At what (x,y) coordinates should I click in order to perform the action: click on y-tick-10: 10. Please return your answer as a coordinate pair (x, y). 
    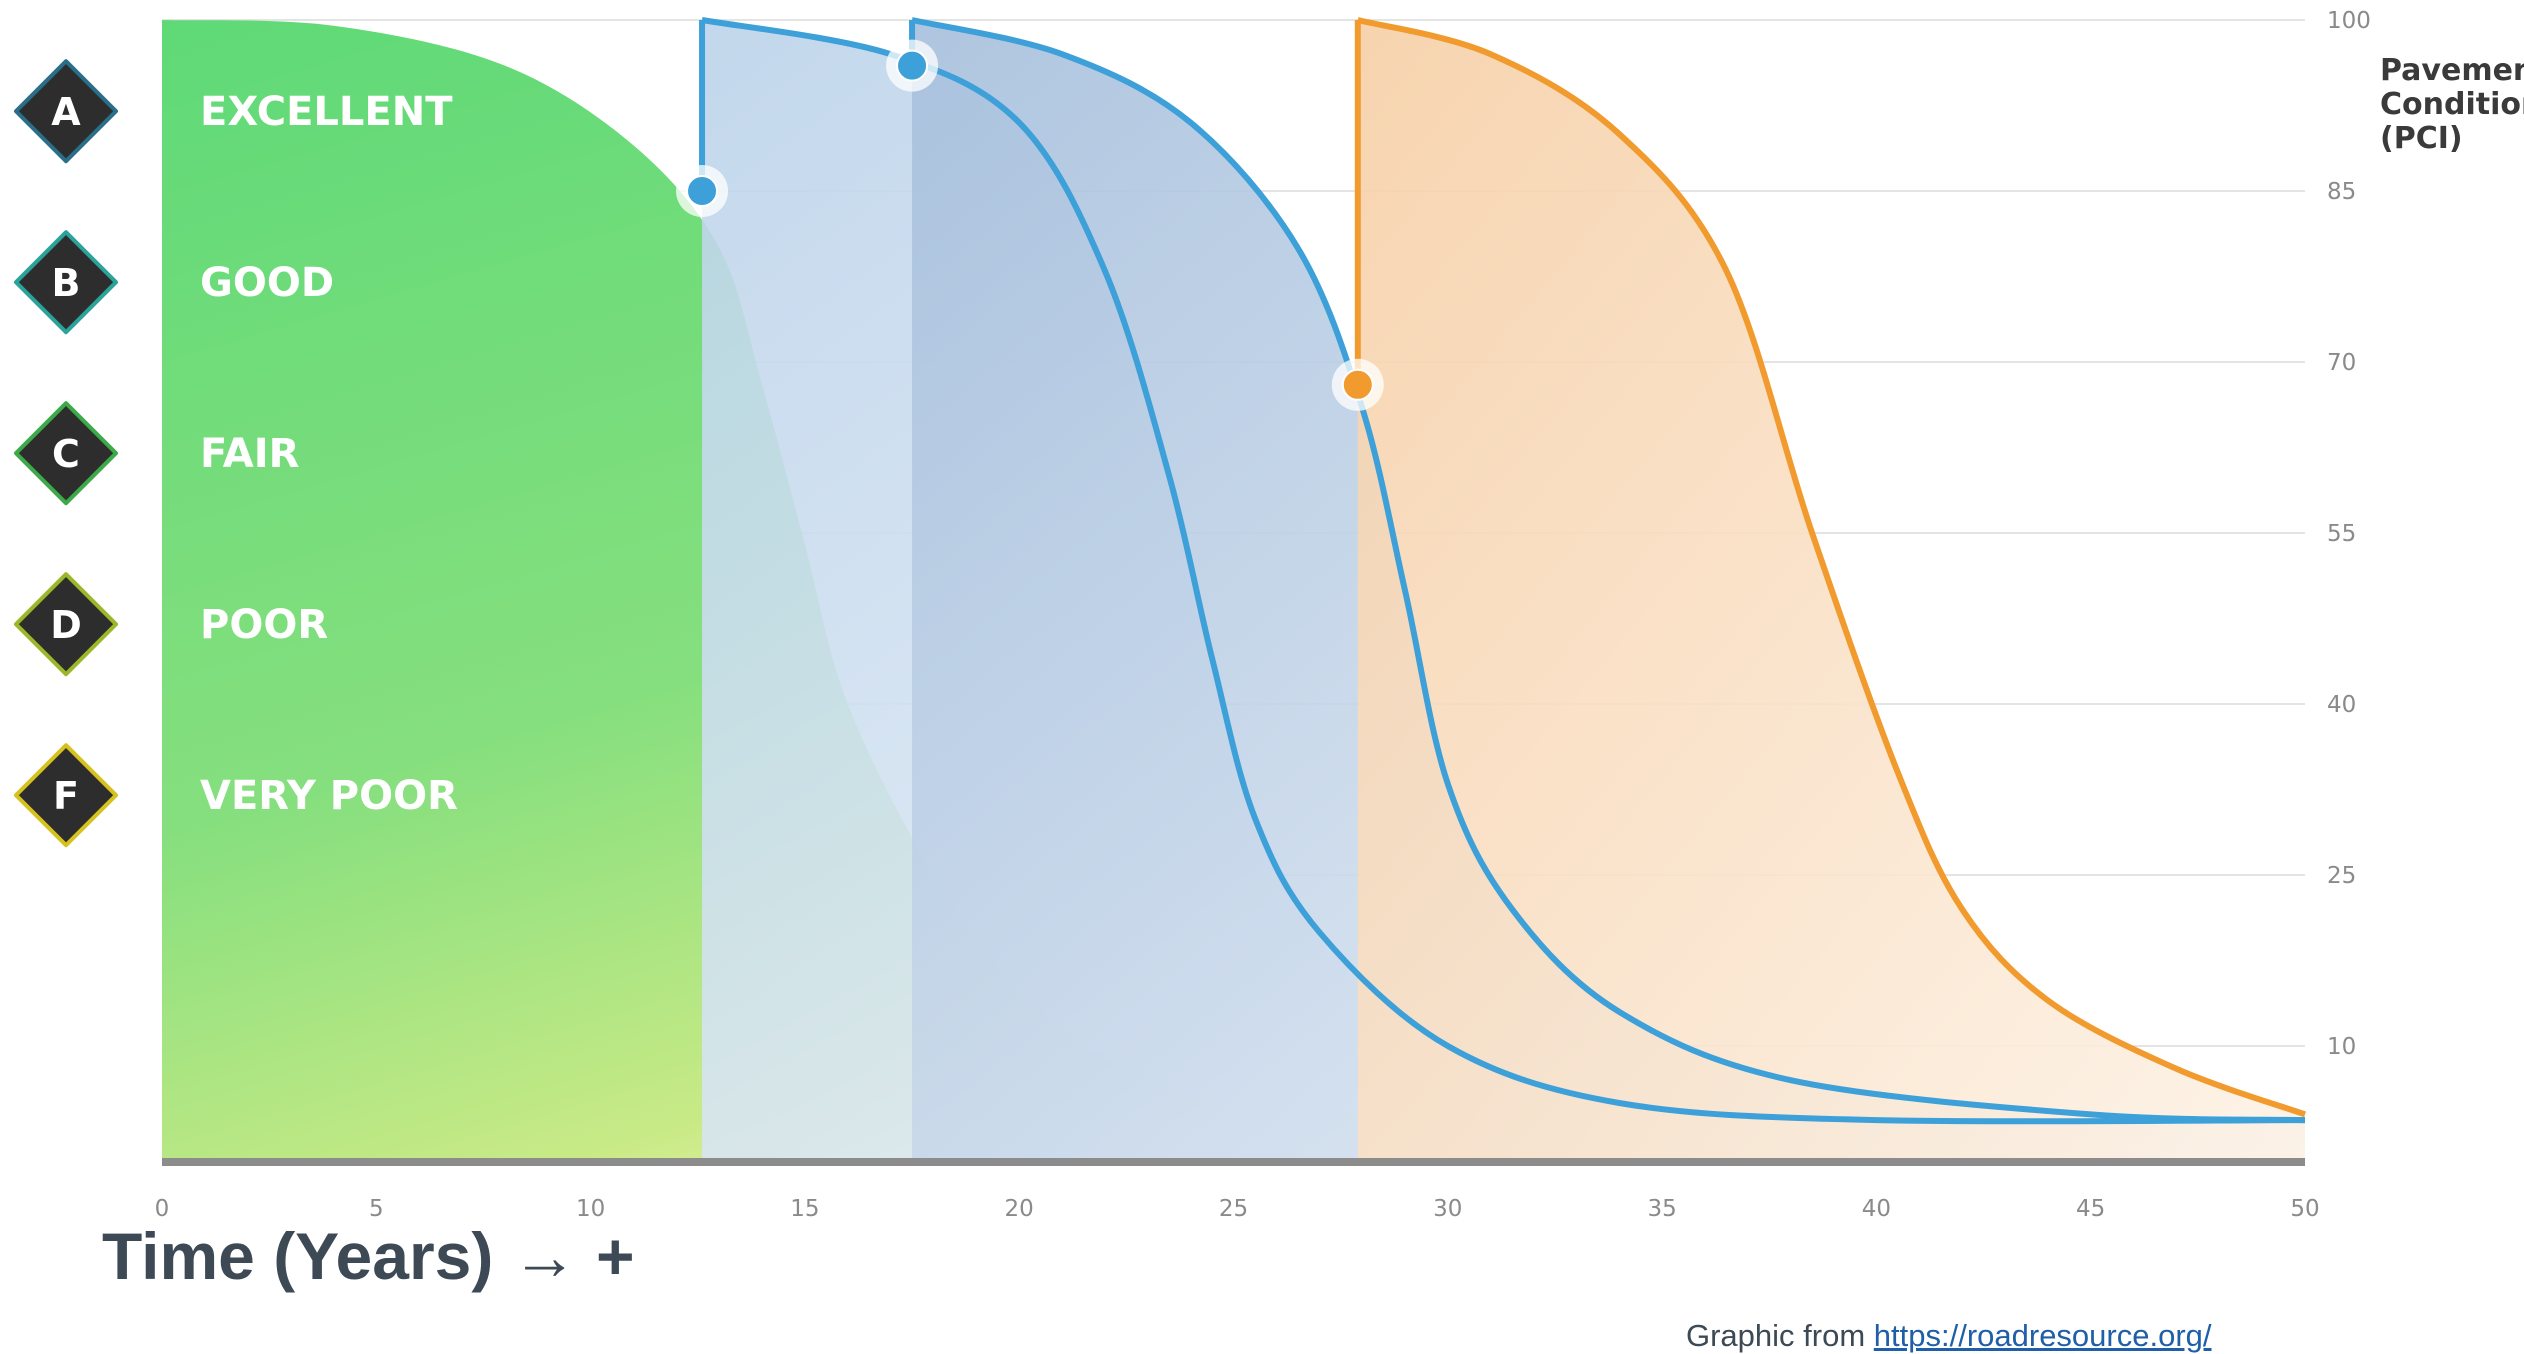
    Looking at the image, I should click on (2341, 1047).